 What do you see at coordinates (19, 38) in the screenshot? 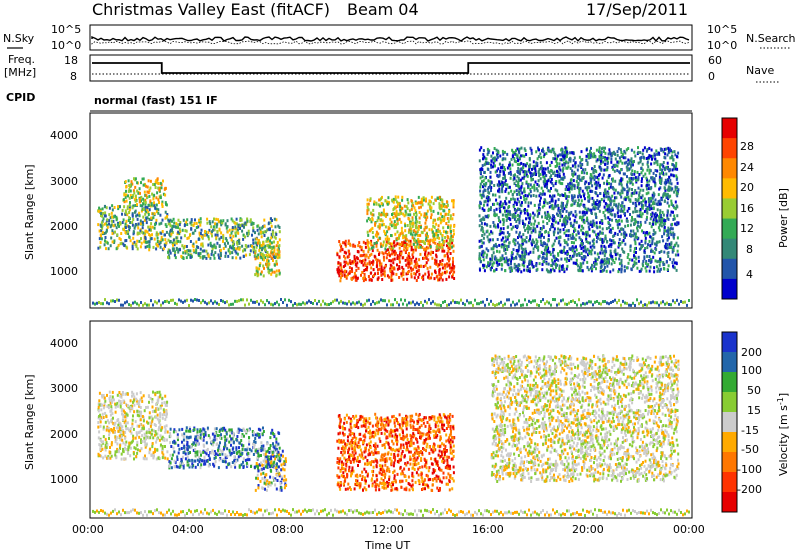
I see `nsky-label: N.Sky` at bounding box center [19, 38].